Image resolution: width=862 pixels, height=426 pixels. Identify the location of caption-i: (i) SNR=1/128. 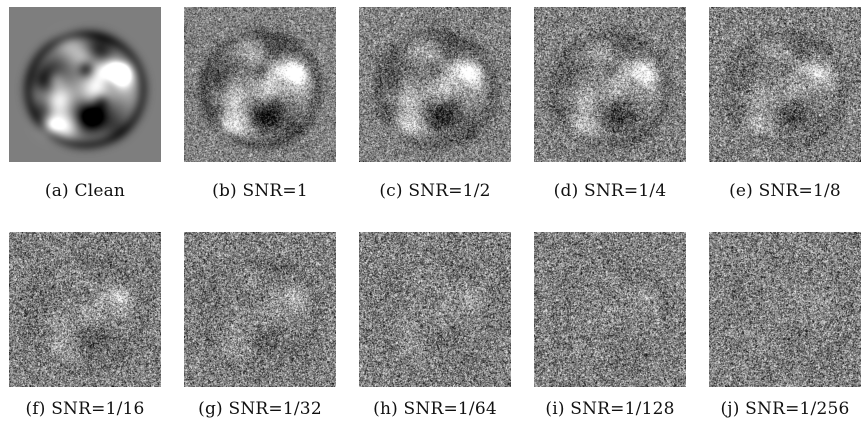
(610, 409).